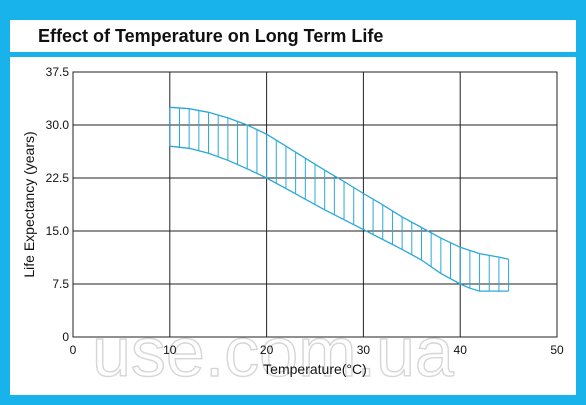 The height and width of the screenshot is (405, 586). I want to click on watermark-text: use.com.ua, so click(273, 352).